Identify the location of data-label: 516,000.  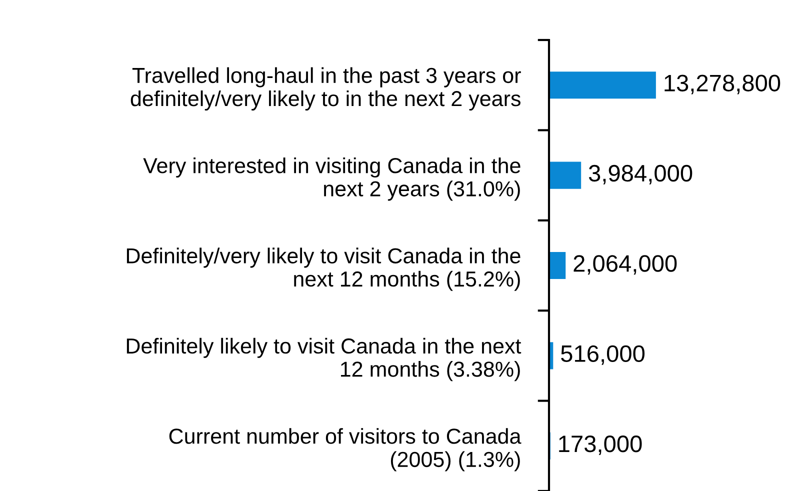
(603, 355).